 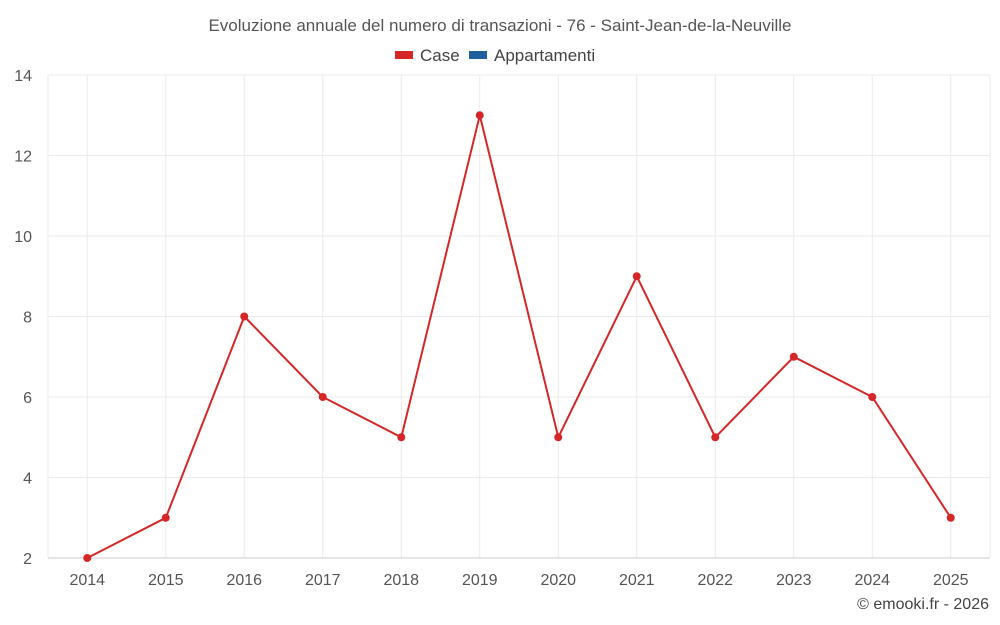 What do you see at coordinates (244, 316) in the screenshot?
I see `data-point-2016` at bounding box center [244, 316].